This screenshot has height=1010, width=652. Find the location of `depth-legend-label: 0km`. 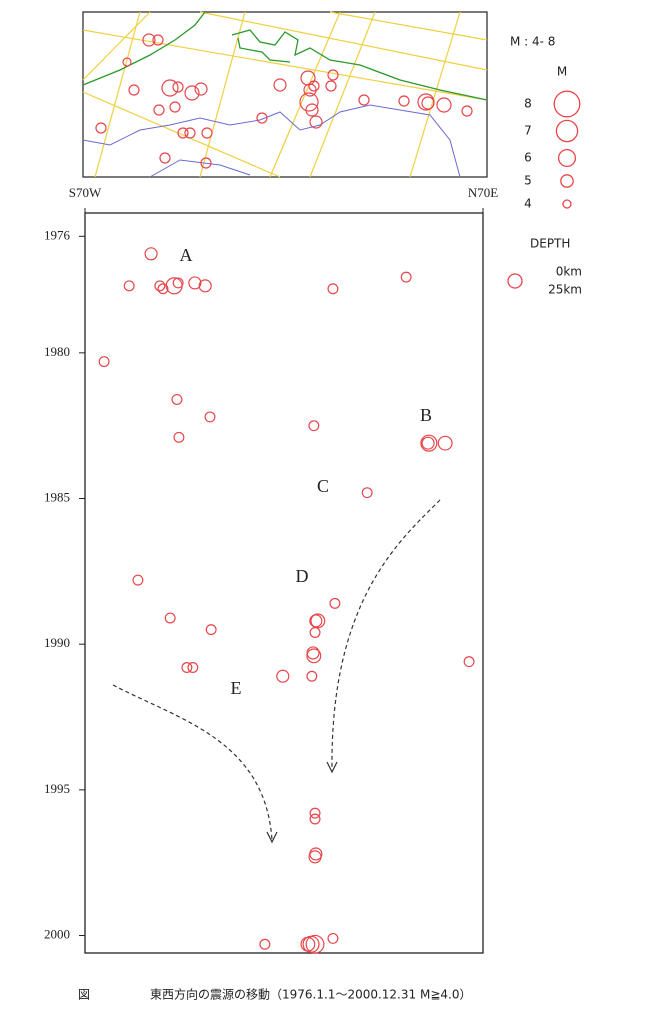

depth-legend-label: 0km is located at coordinates (569, 272).